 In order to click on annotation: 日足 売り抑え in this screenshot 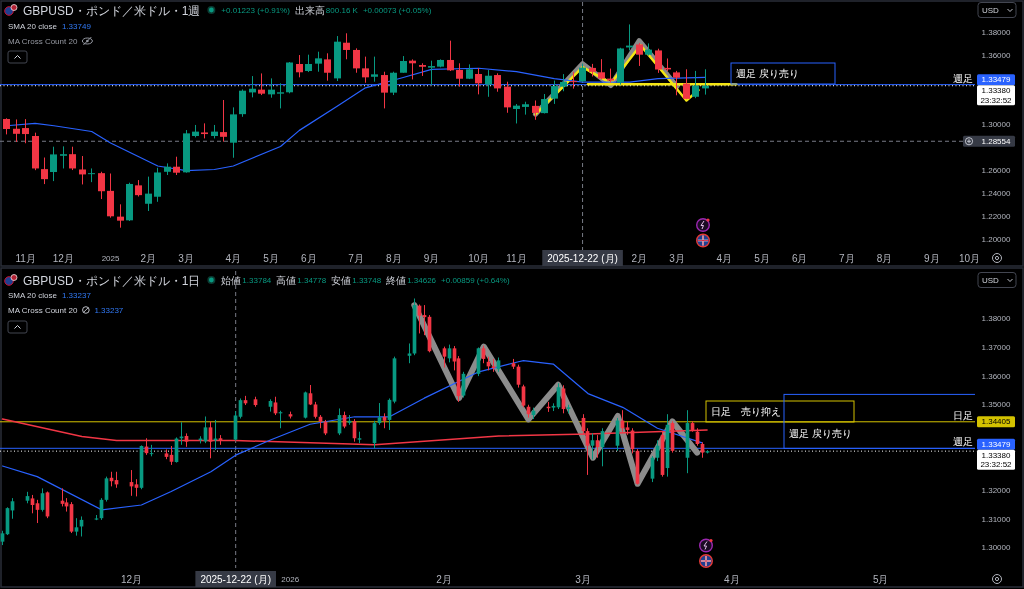, I will do `click(746, 411)`.